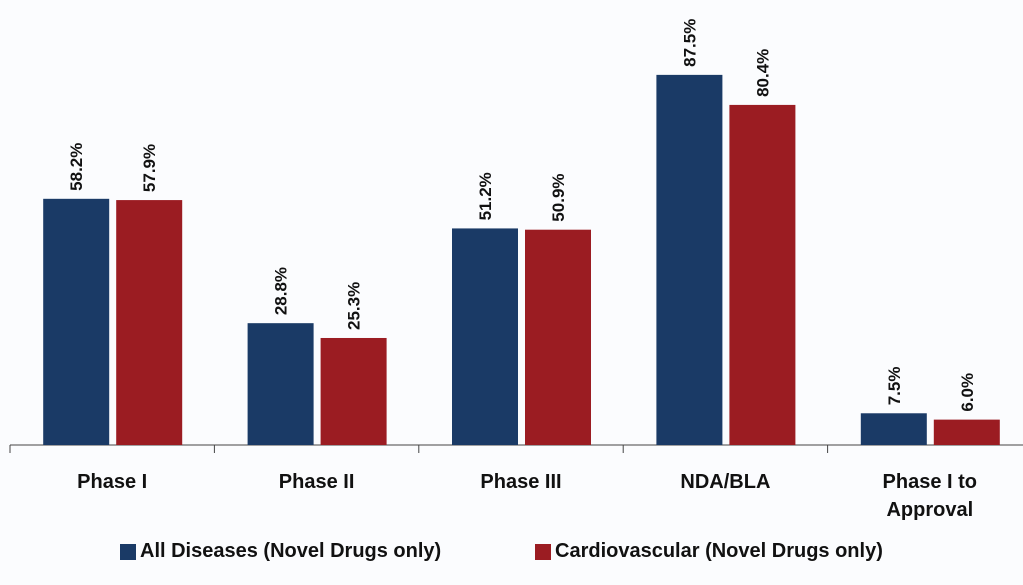 This screenshot has height=585, width=1023. What do you see at coordinates (967, 392) in the screenshot?
I see `value-label: 6.0%` at bounding box center [967, 392].